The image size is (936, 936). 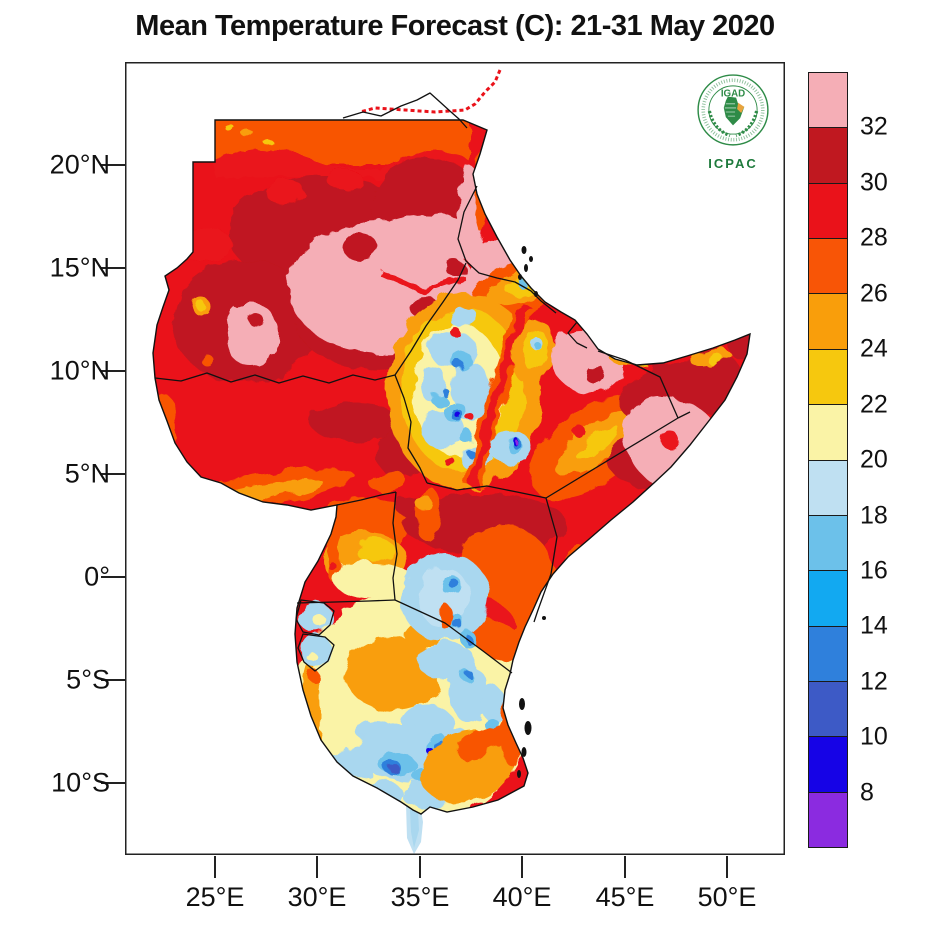 What do you see at coordinates (867, 792) in the screenshot?
I see `colorbar-tick-label: 8` at bounding box center [867, 792].